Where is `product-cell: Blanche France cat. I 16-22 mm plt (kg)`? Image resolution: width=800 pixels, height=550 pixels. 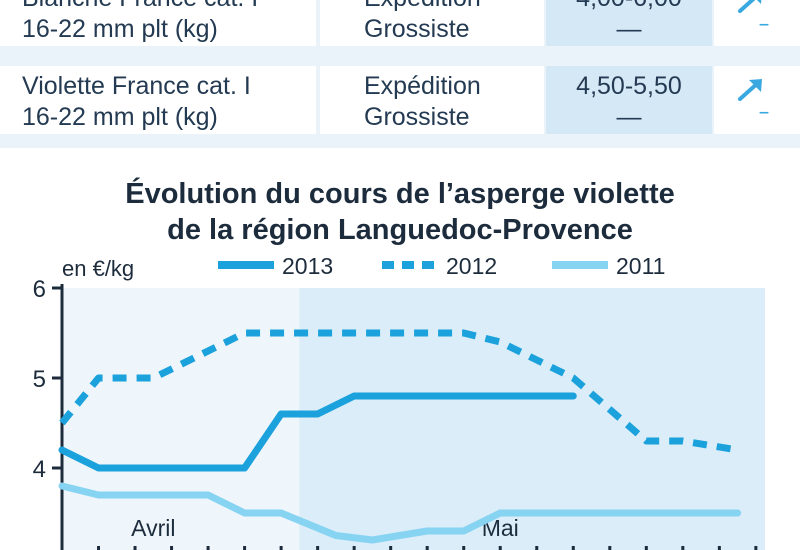
product-cell: Blanche France cat. I 16-22 mm plt (kg) is located at coordinates (158, 23).